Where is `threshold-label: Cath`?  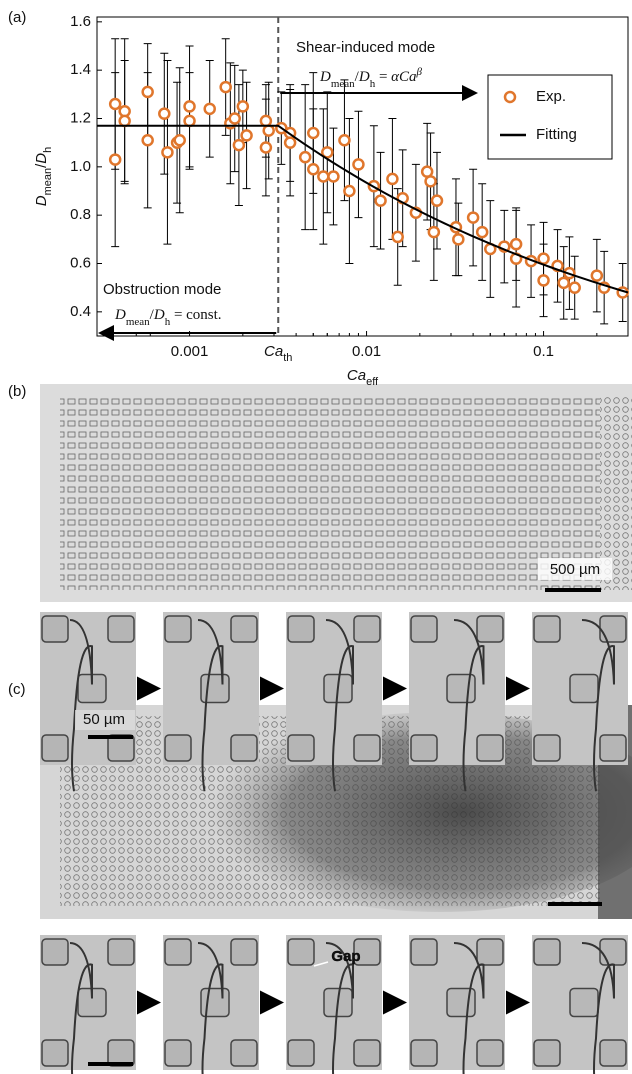
threshold-label: Cath is located at coordinates (278, 353).